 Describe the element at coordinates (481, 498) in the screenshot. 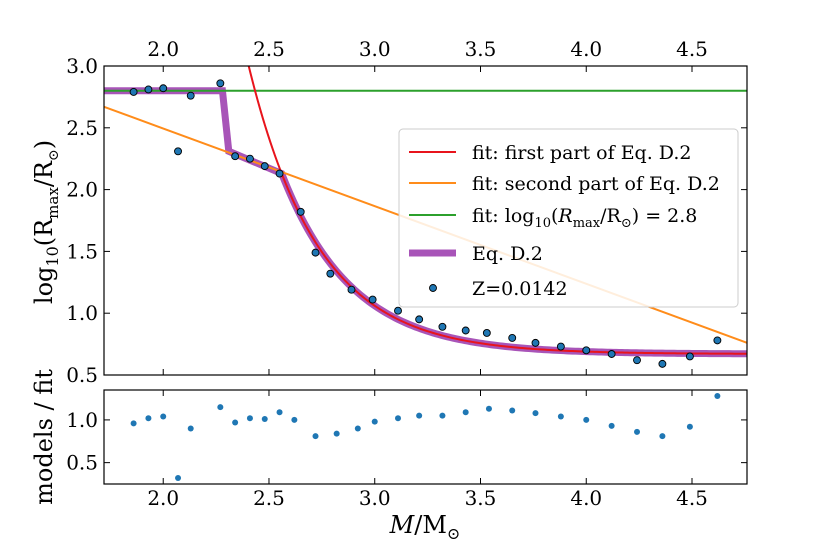

I see `ratio-x-tick-label: 3.5` at that location.